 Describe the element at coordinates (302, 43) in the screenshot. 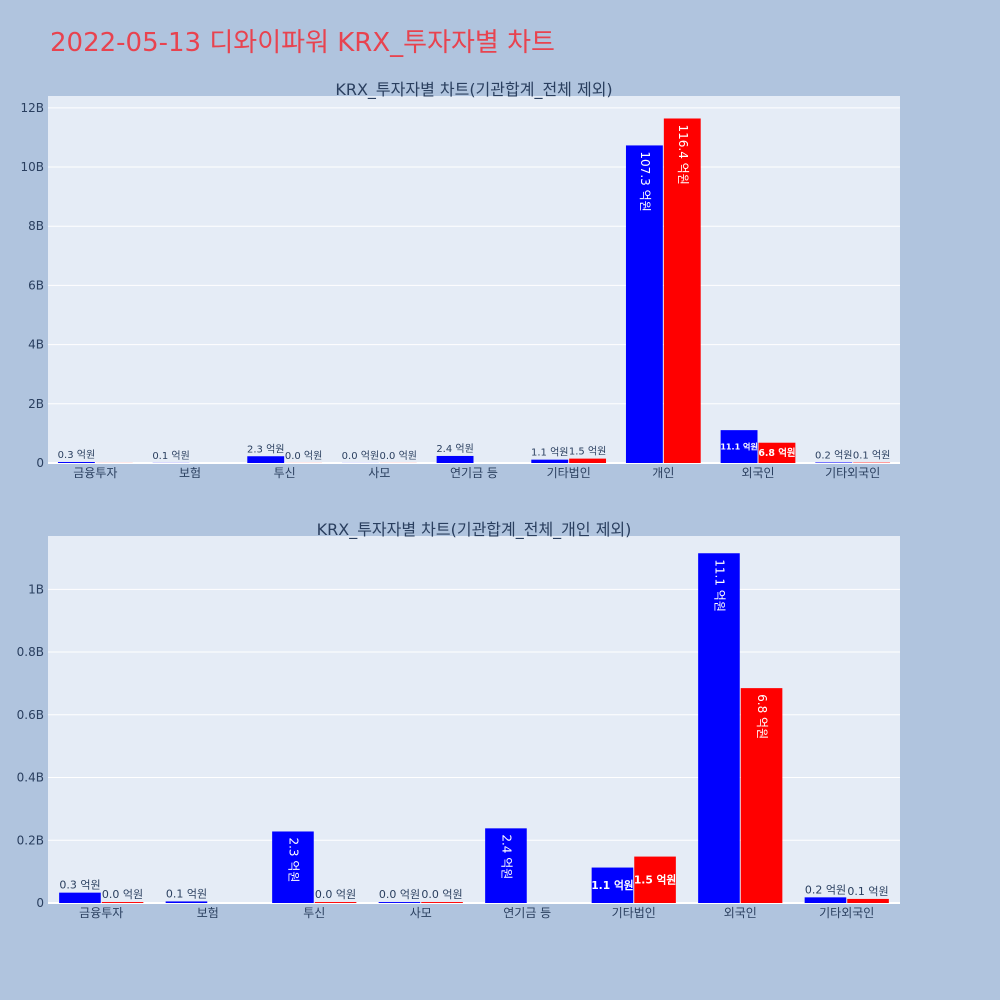

I see `page-title: 2022-05-13 디와이파워 KRX_투자자별 차트` at that location.